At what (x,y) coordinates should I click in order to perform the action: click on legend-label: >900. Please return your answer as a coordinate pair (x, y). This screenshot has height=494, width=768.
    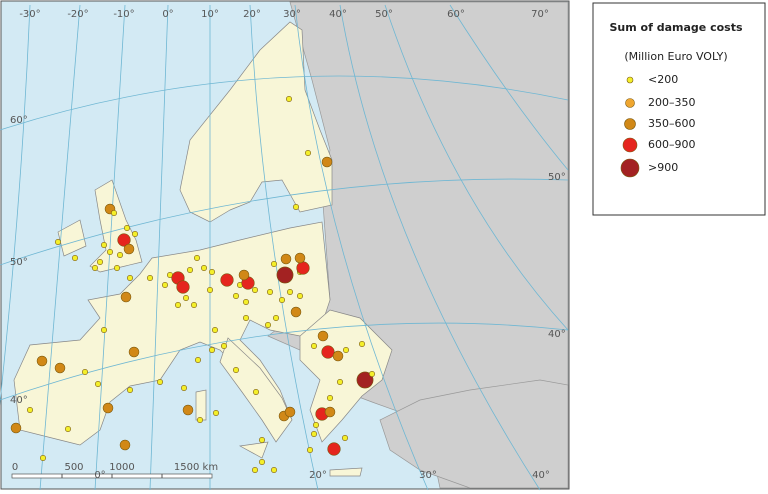
    Looking at the image, I should click on (663, 167).